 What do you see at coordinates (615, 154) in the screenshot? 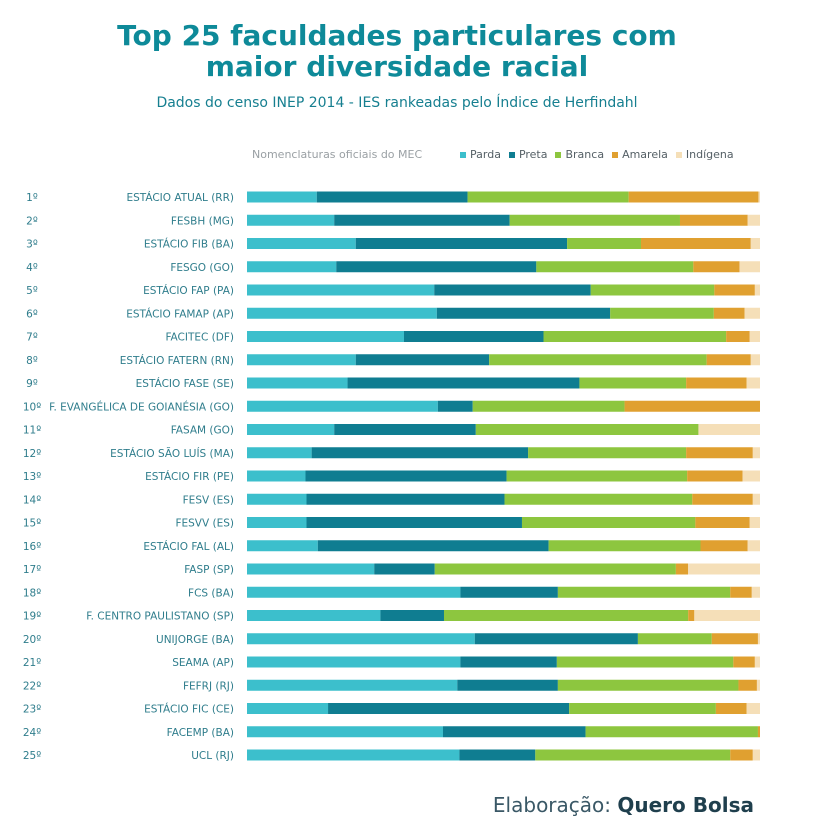
I see `legend-swatch` at bounding box center [615, 154].